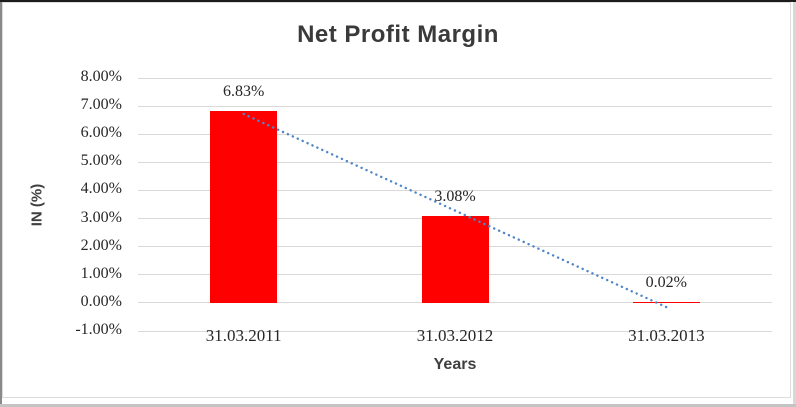 The width and height of the screenshot is (796, 407). What do you see at coordinates (101, 133) in the screenshot?
I see `y-axis-tick-label: 6.00%` at bounding box center [101, 133].